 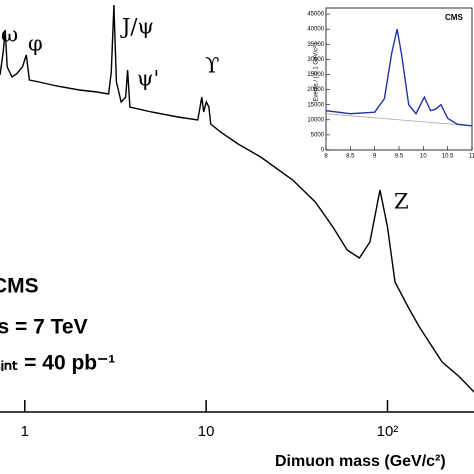 I want to click on inset-x-tick-label: 11, so click(x=471, y=157).